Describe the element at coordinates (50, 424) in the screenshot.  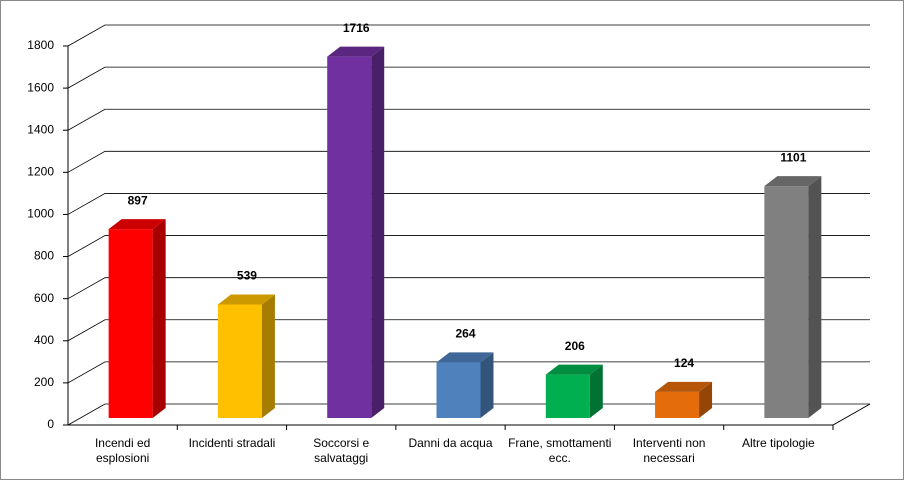
I see `y-tick-label: 0` at that location.